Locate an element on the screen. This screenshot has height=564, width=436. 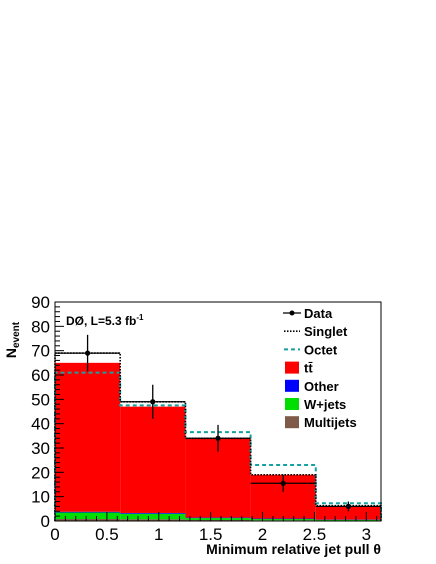
legend-other-swatch is located at coordinates (292, 385).